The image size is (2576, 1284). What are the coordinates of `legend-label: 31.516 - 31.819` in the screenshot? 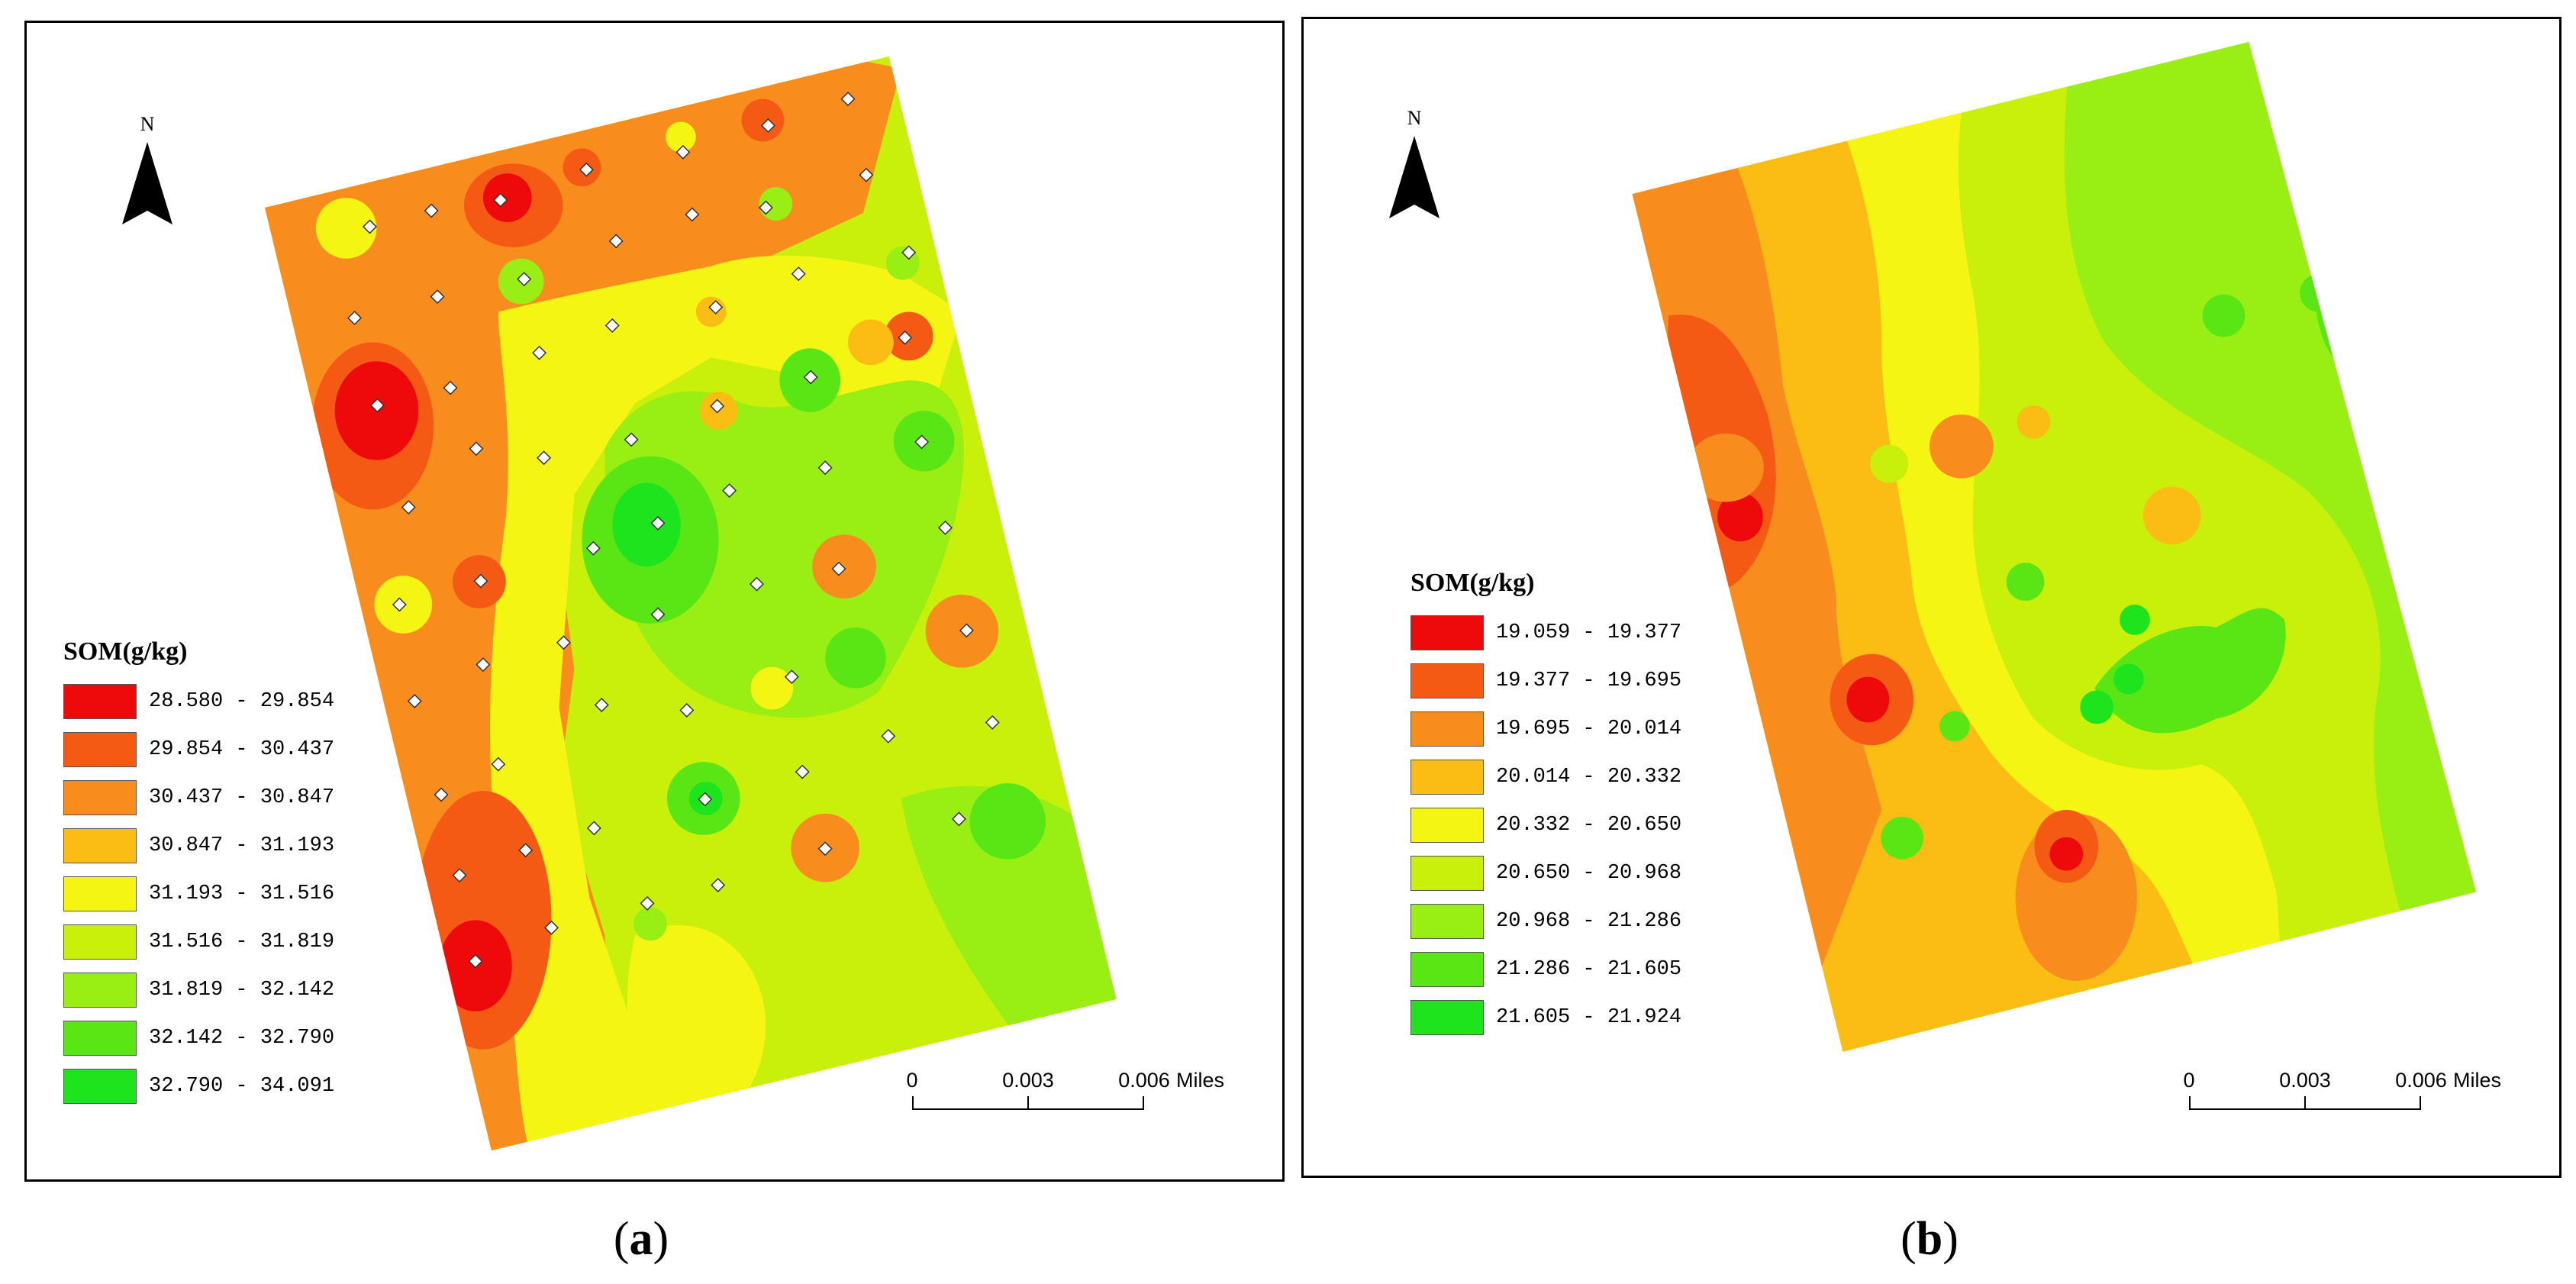 It's located at (242, 942).